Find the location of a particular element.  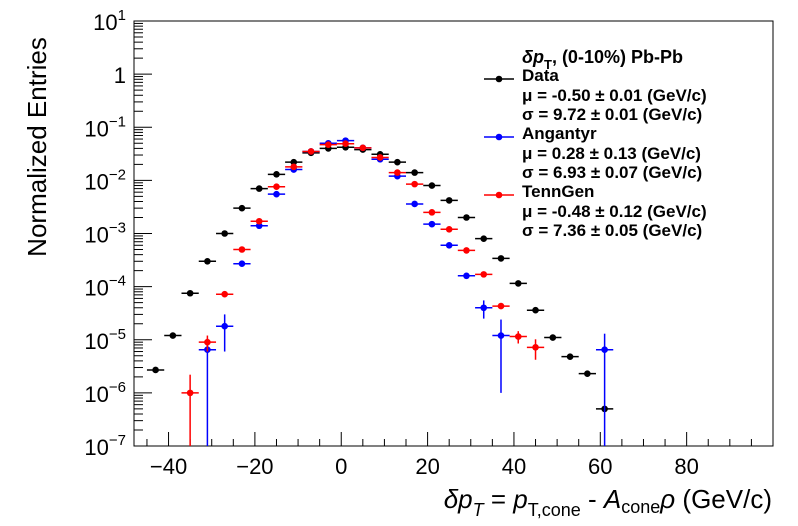

legend-sigma: σ = 6.93 ± 0.07 (GeV/c) is located at coordinates (612, 172).